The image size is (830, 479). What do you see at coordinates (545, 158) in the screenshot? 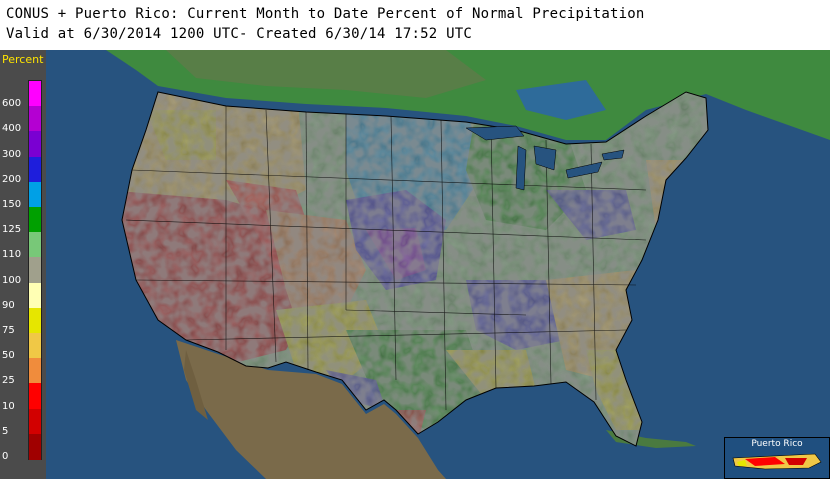
I see `great-lakes` at bounding box center [545, 158].